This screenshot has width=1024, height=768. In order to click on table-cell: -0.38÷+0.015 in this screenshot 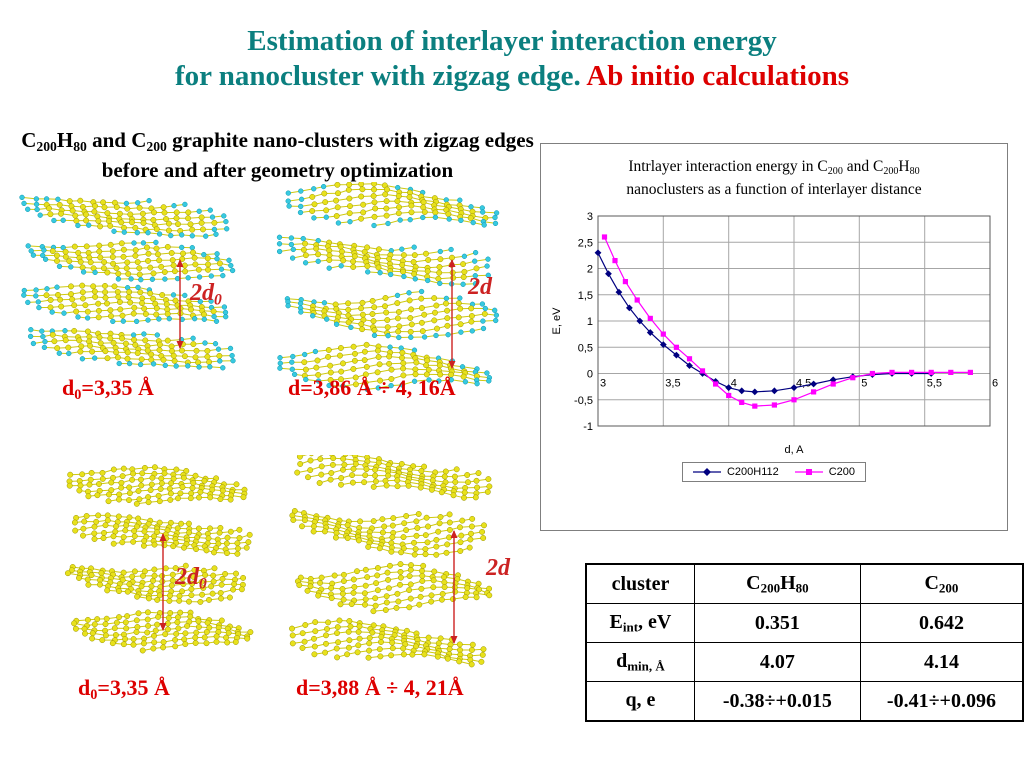, I will do `click(777, 701)`.